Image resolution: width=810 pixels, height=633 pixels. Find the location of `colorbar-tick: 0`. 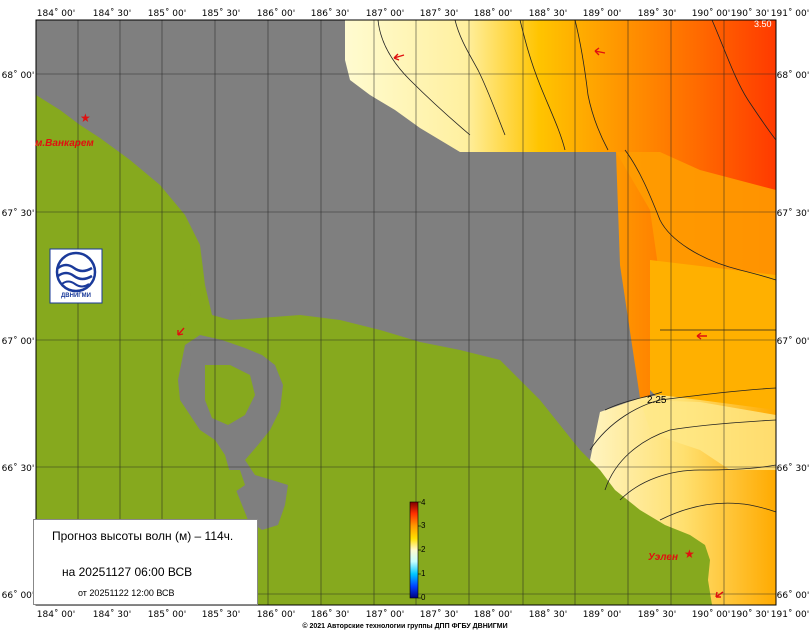

colorbar-tick: 0 is located at coordinates (423, 597).